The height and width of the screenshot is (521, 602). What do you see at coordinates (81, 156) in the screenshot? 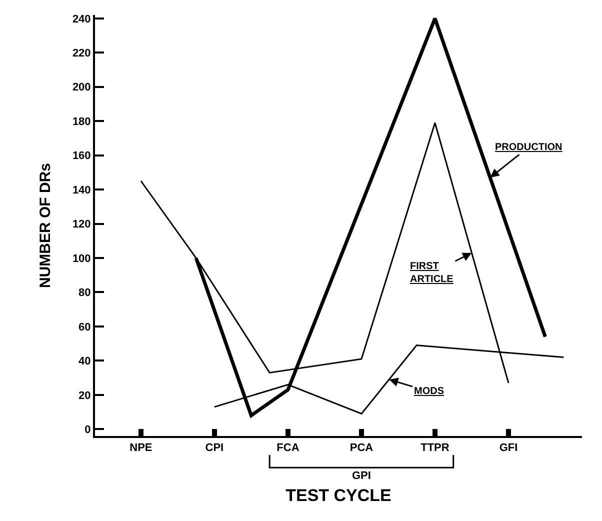
I see `y-tick-label: 160` at bounding box center [81, 156].